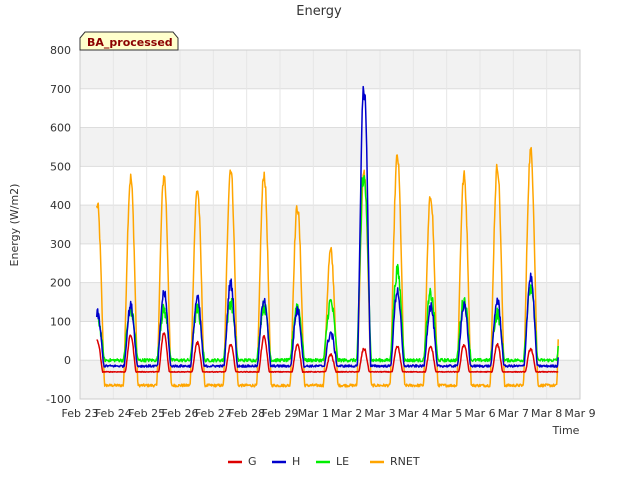 The width and height of the screenshot is (640, 480). What do you see at coordinates (58, 399) in the screenshot?
I see `y-tick-label: -100` at bounding box center [58, 399].